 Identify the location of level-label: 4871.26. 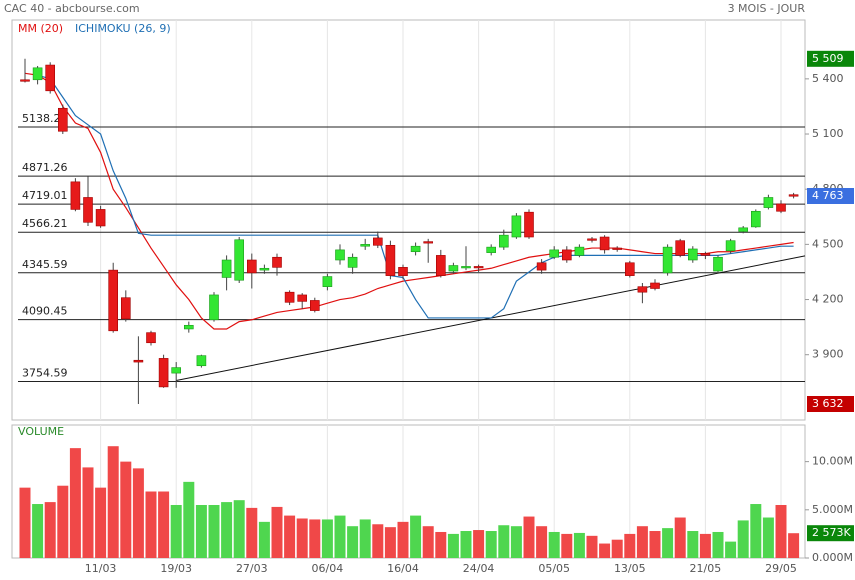
(45, 167).